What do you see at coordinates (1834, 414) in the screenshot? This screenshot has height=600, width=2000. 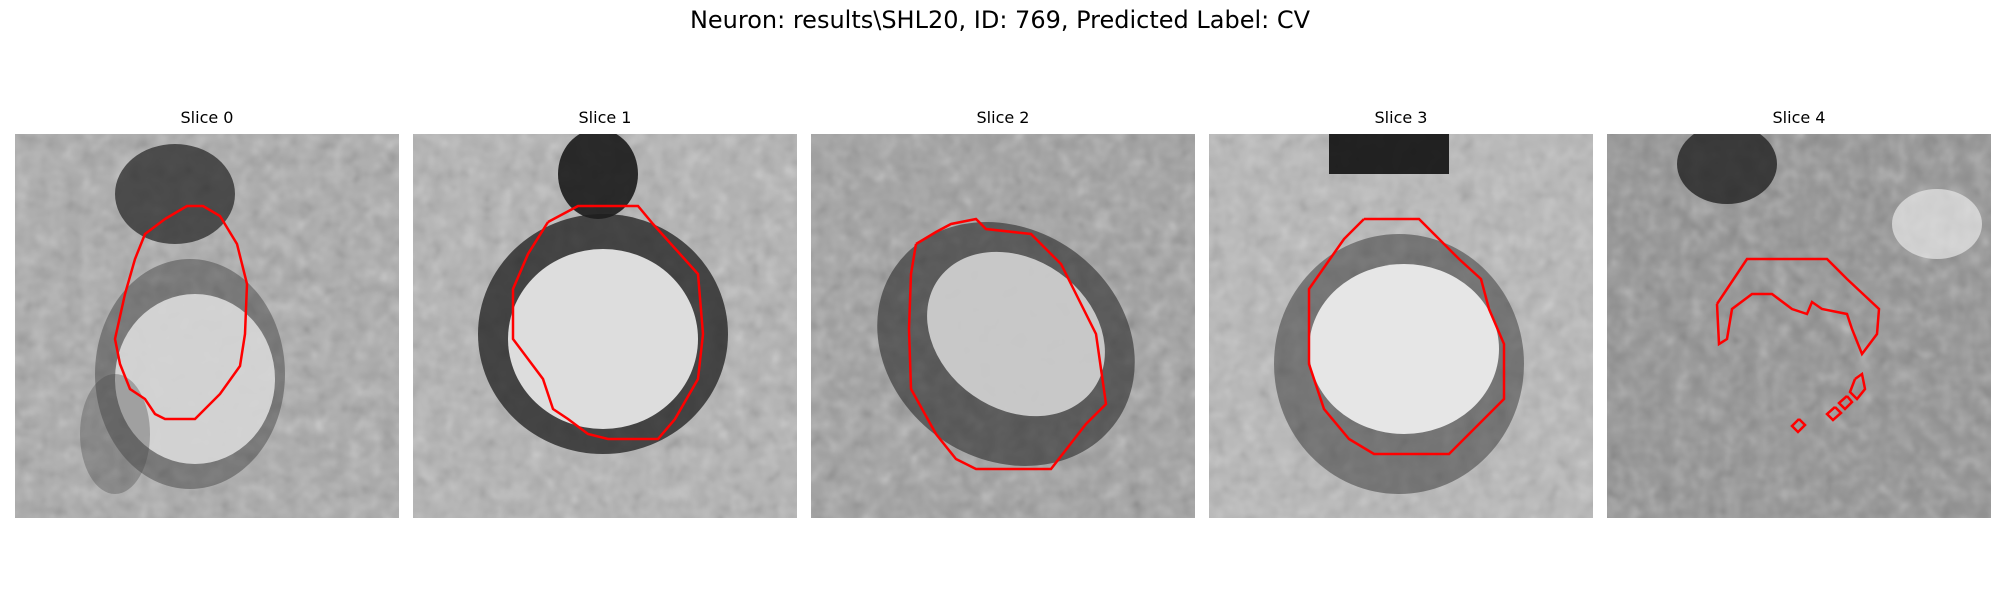 I see `mask-contour-4d` at bounding box center [1834, 414].